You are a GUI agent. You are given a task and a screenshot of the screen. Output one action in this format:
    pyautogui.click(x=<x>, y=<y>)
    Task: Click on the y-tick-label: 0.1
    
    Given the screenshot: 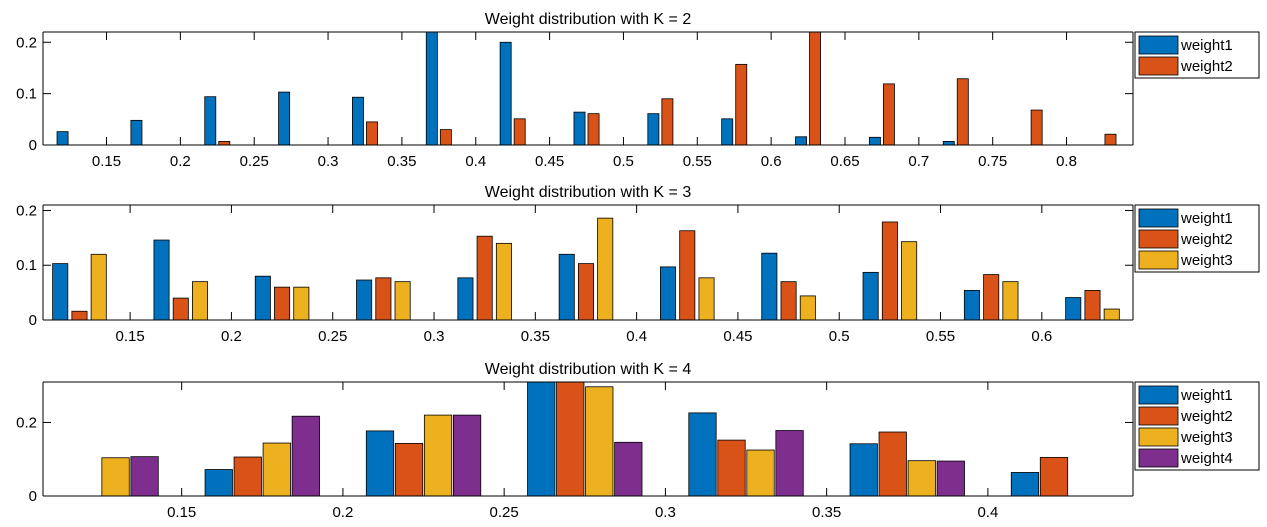 What is the action you would take?
    pyautogui.click(x=26, y=265)
    